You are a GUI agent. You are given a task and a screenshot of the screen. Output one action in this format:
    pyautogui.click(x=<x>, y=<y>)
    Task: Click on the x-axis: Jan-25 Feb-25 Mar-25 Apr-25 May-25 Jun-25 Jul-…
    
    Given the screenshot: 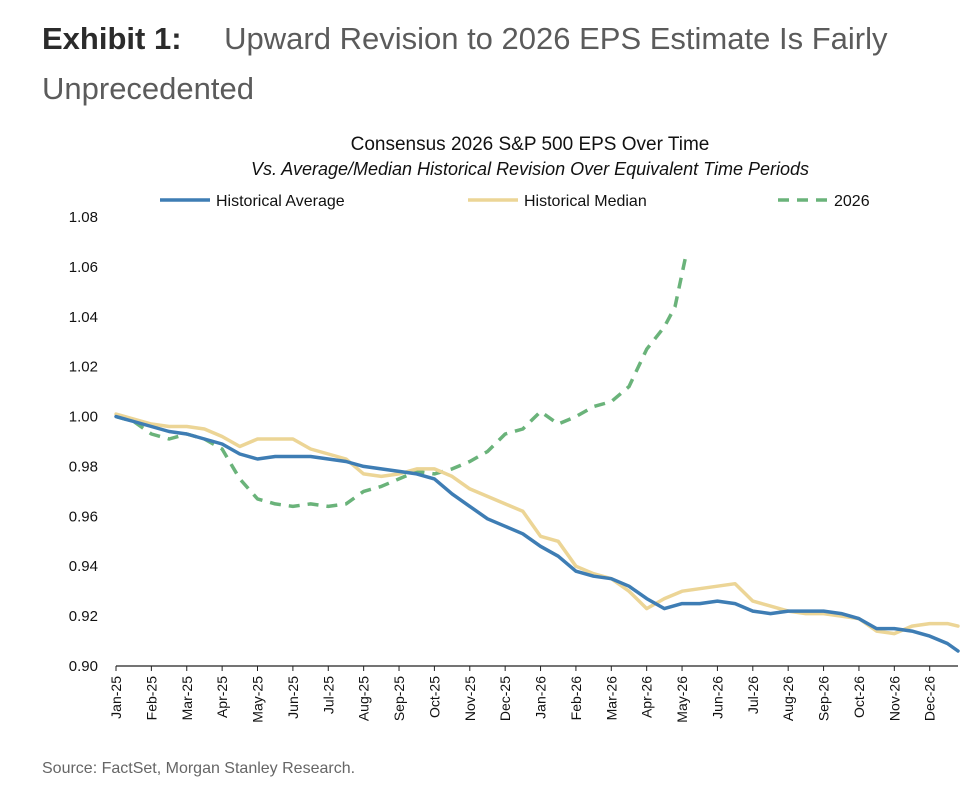 What is the action you would take?
    pyautogui.click(x=533, y=694)
    